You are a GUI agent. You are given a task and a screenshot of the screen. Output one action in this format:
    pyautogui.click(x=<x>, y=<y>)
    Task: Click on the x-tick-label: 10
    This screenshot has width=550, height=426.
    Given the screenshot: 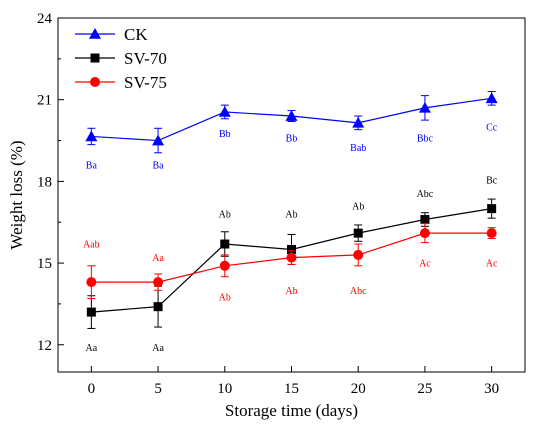 What is the action you would take?
    pyautogui.click(x=224, y=389)
    